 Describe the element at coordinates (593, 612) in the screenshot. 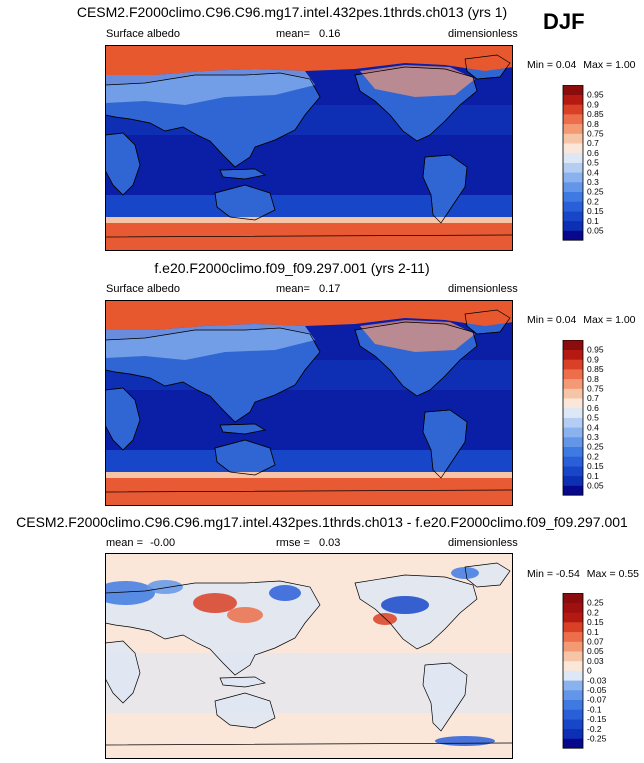

I see `panel3-colorbar-label: 0.2` at that location.